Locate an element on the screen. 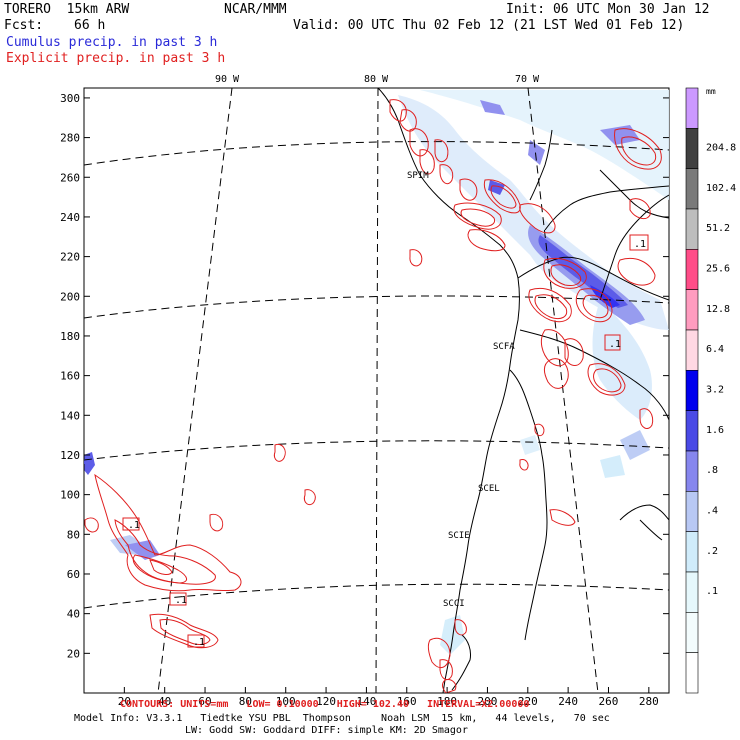  organization-label: NCAR/MMM is located at coordinates (255, 9).